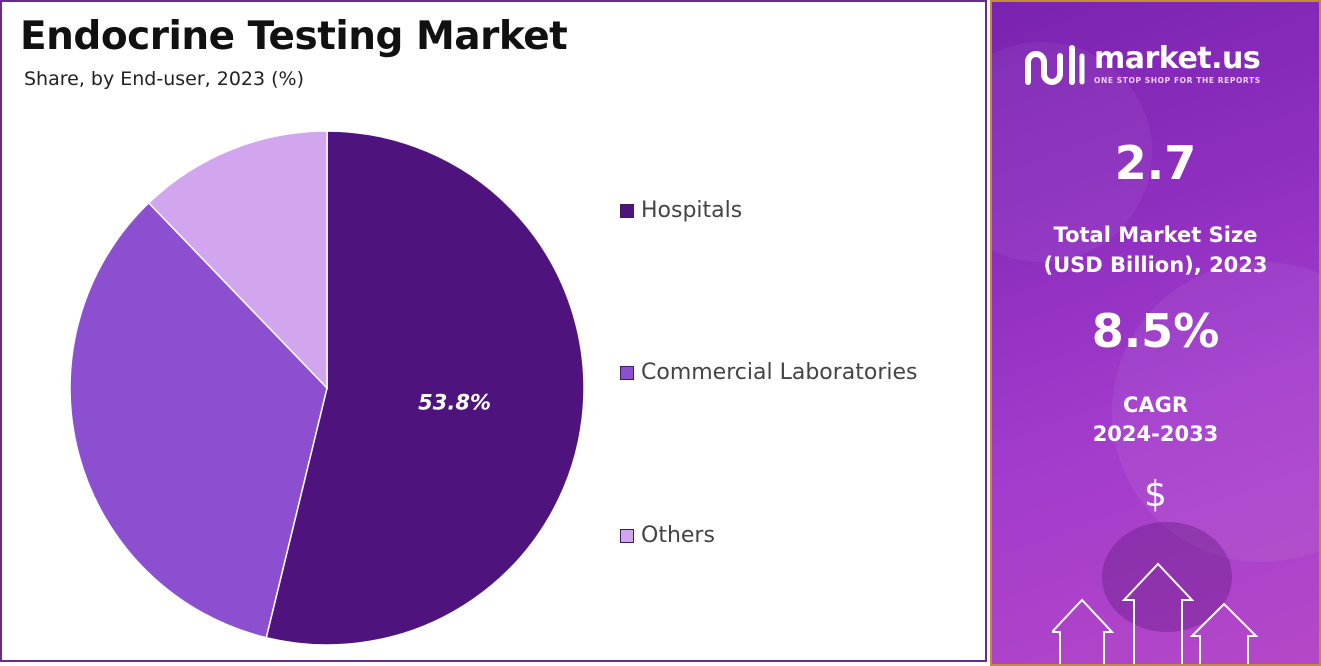 The image size is (1321, 666). I want to click on legend-item: Commercial Laboratories, so click(769, 372).